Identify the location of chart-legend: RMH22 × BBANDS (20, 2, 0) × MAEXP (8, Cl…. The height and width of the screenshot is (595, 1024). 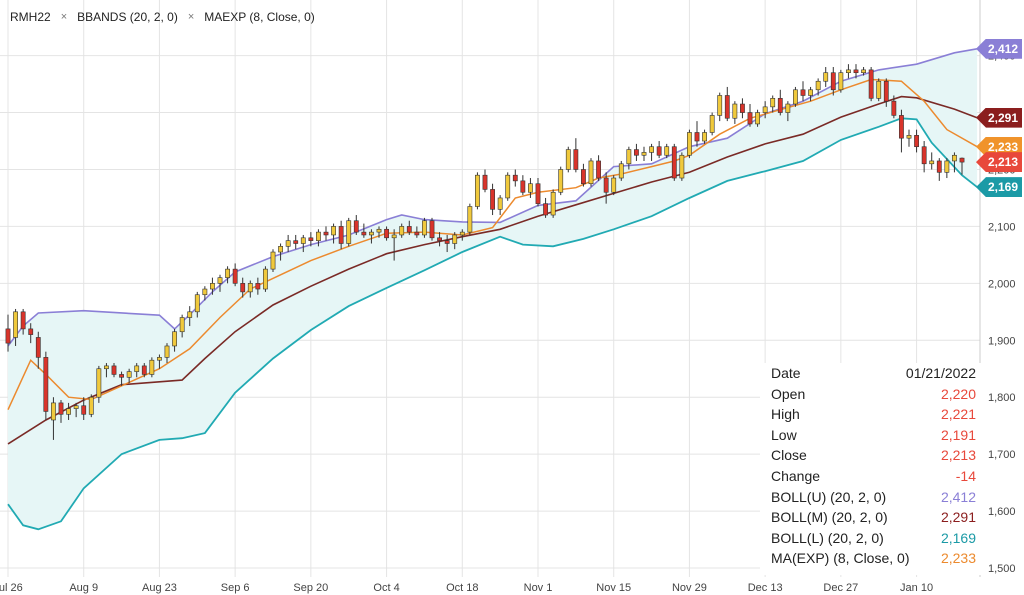
(162, 17).